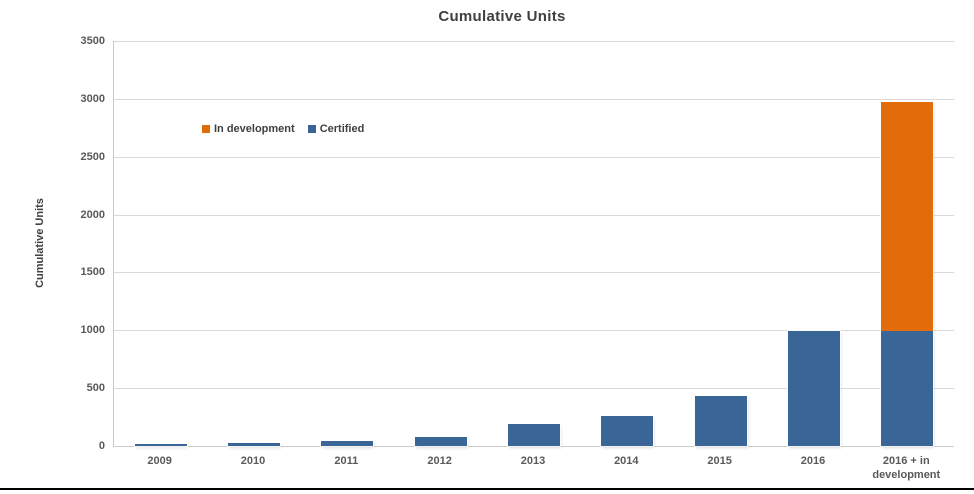 Image resolution: width=974 pixels, height=494 pixels. Describe the element at coordinates (502, 16) in the screenshot. I see `chart-title: Cumulative Units` at that location.